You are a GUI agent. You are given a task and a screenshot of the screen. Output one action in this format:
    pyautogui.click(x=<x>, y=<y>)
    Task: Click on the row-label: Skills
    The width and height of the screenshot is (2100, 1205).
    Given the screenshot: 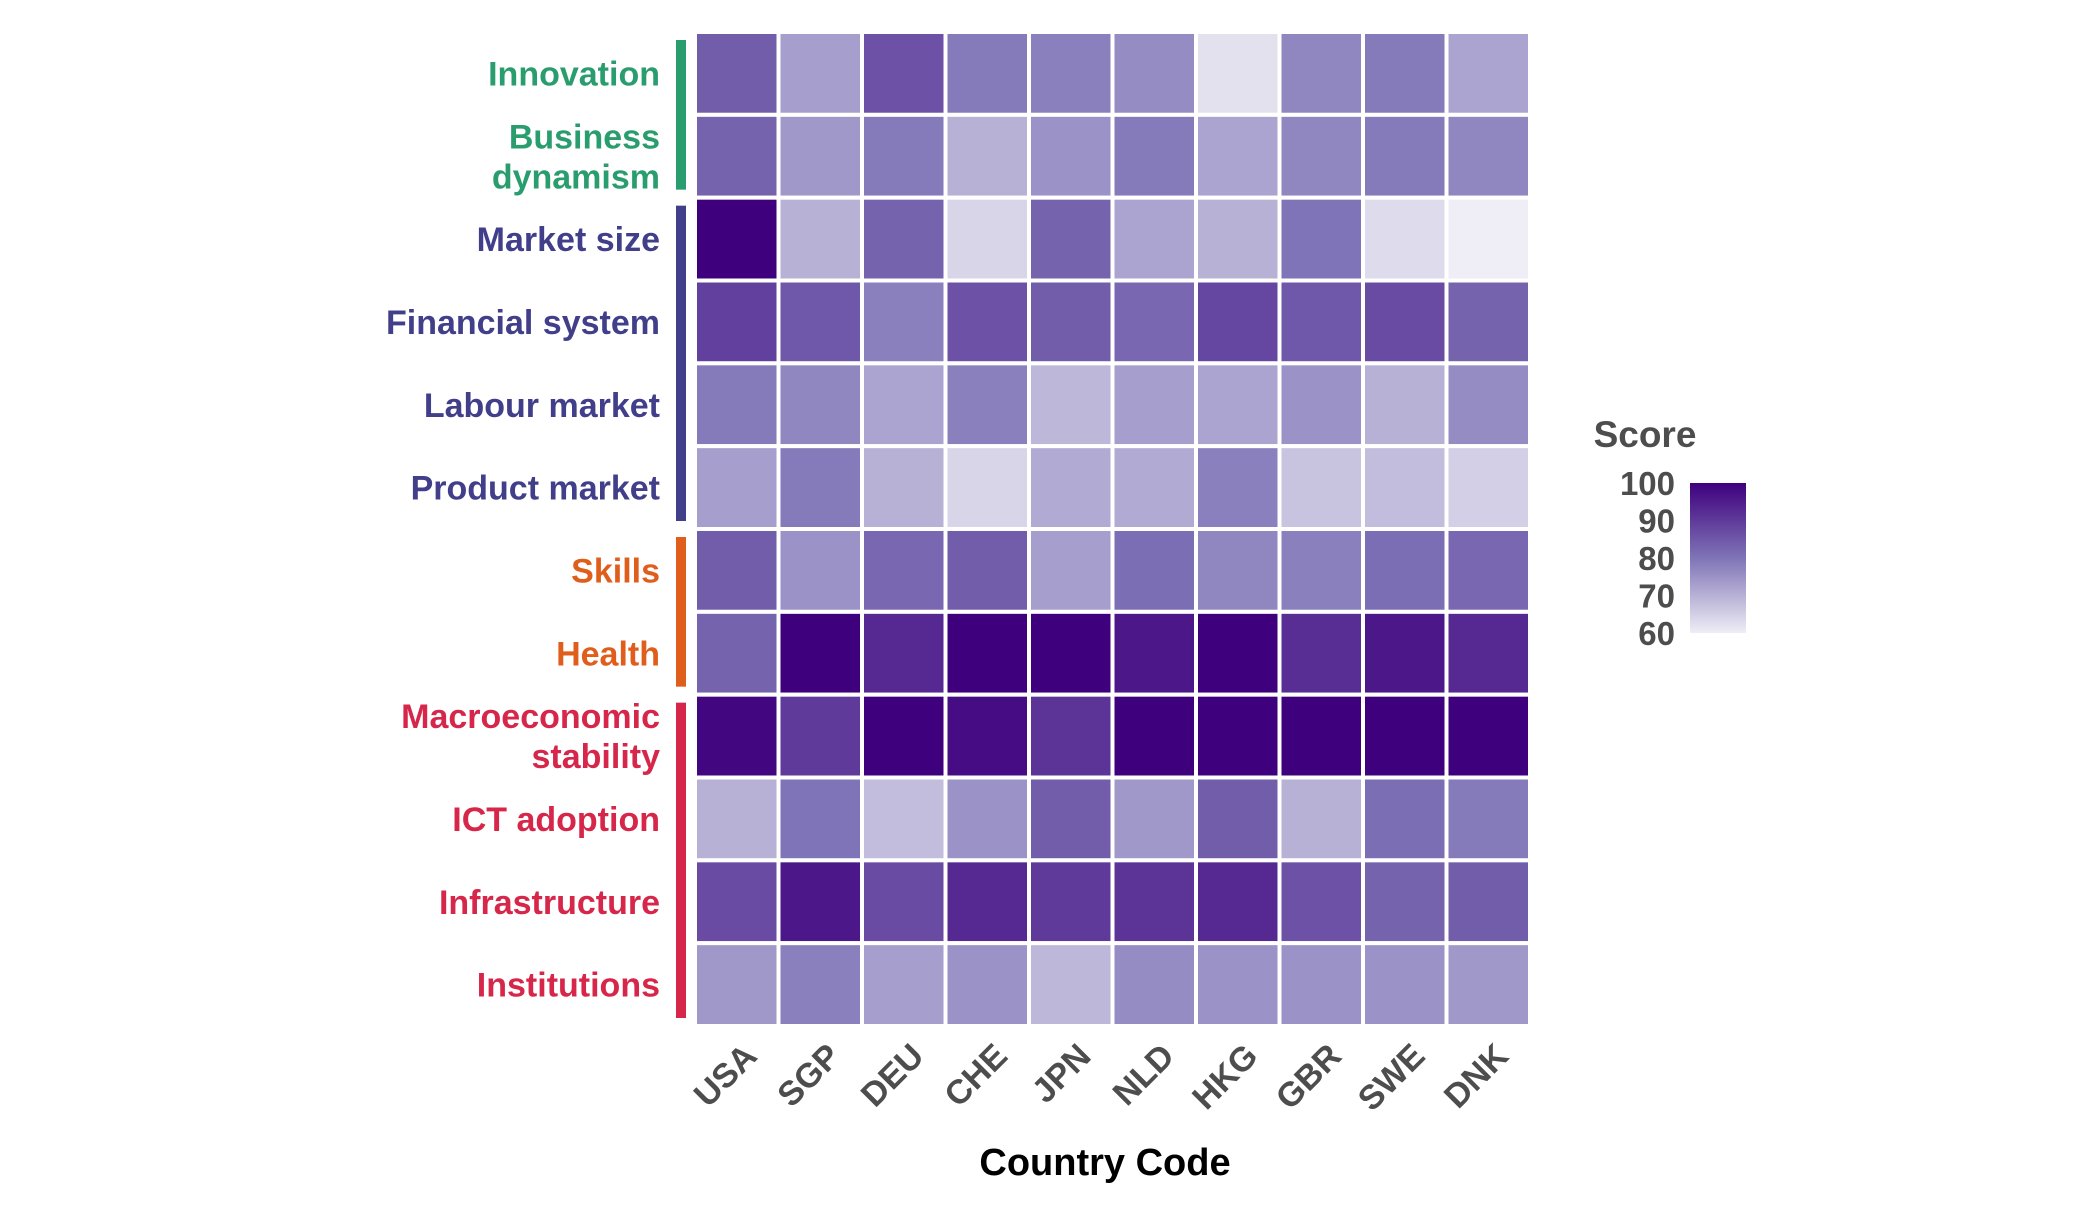 What is the action you would take?
    pyautogui.click(x=615, y=571)
    